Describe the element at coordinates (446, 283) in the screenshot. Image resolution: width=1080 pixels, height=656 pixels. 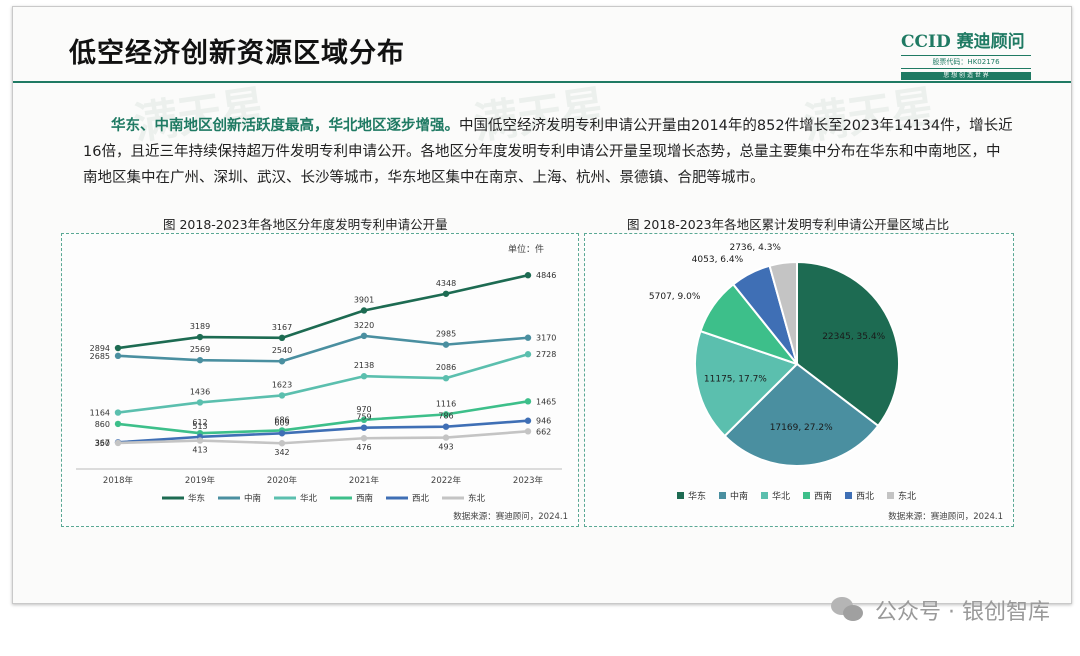
I see `data-label: 4348` at that location.